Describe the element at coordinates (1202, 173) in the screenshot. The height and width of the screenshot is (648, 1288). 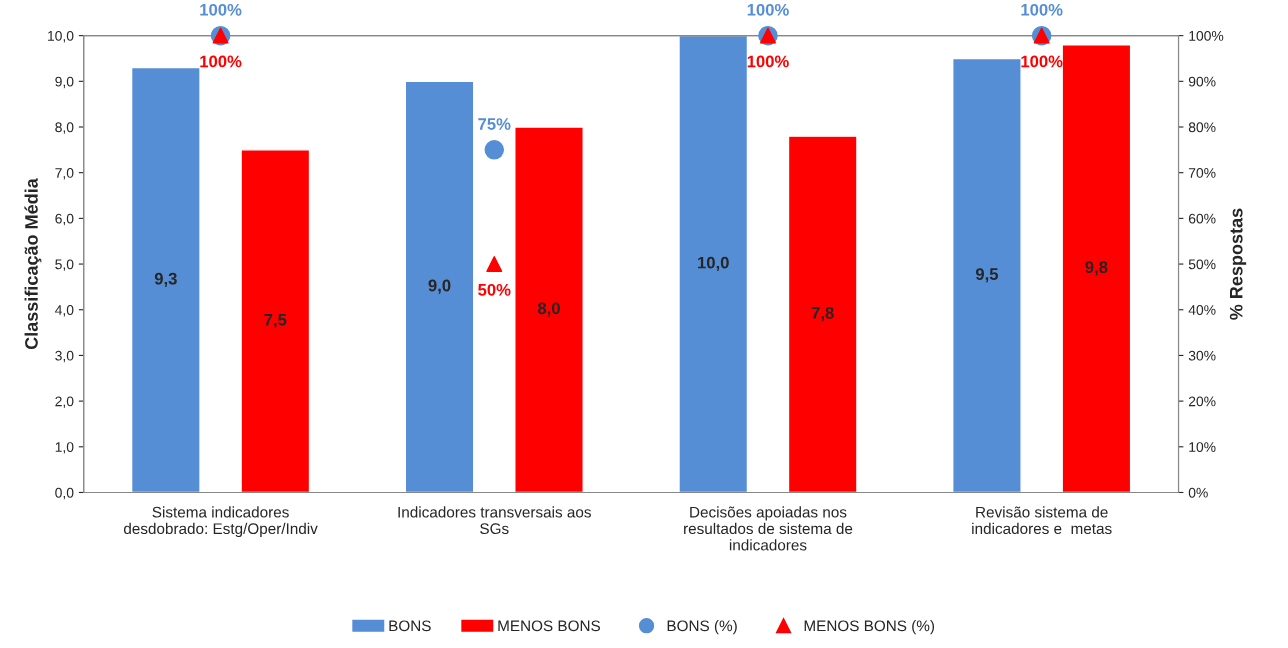
I see `y2-tick-label: 70%` at that location.